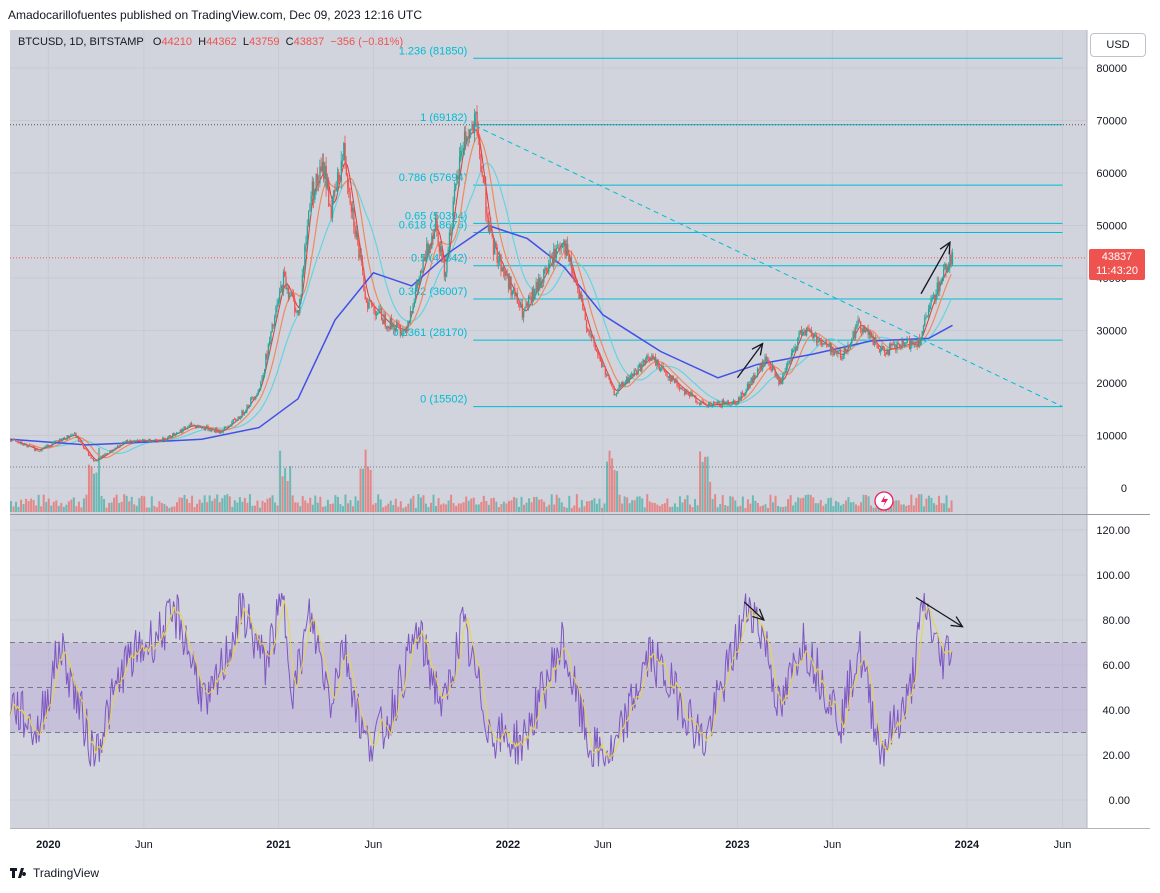  I want to click on main-y-tick-label: 10000, so click(1111, 437).